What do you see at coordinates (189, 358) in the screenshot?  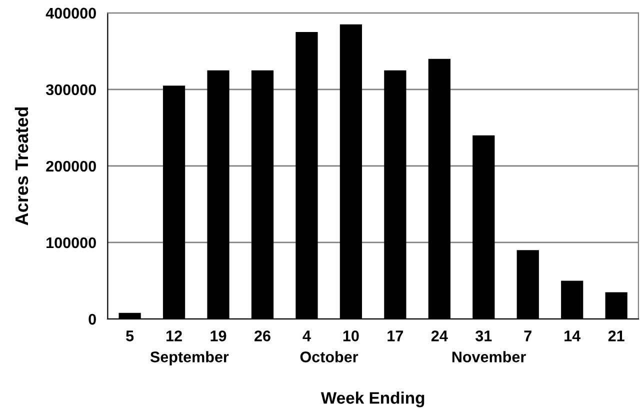 I see `text: September` at bounding box center [189, 358].